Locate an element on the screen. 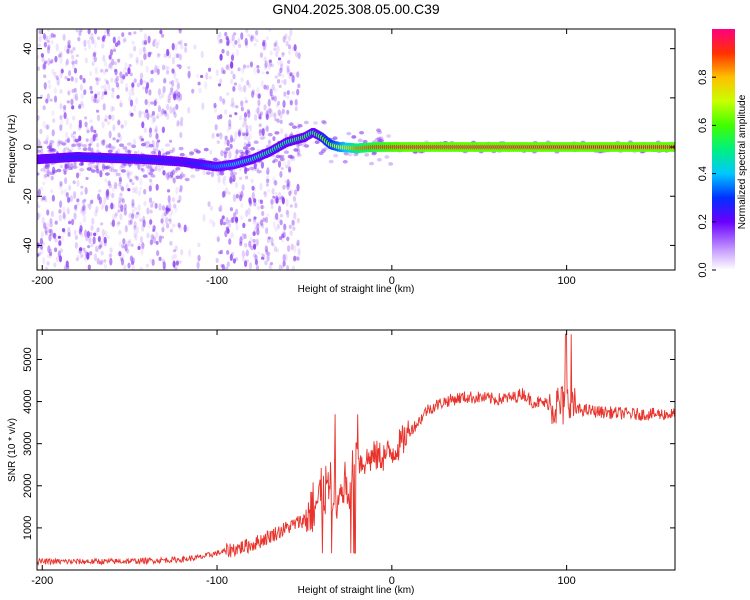  colorbar-tick-label: 0.4 is located at coordinates (703, 173).